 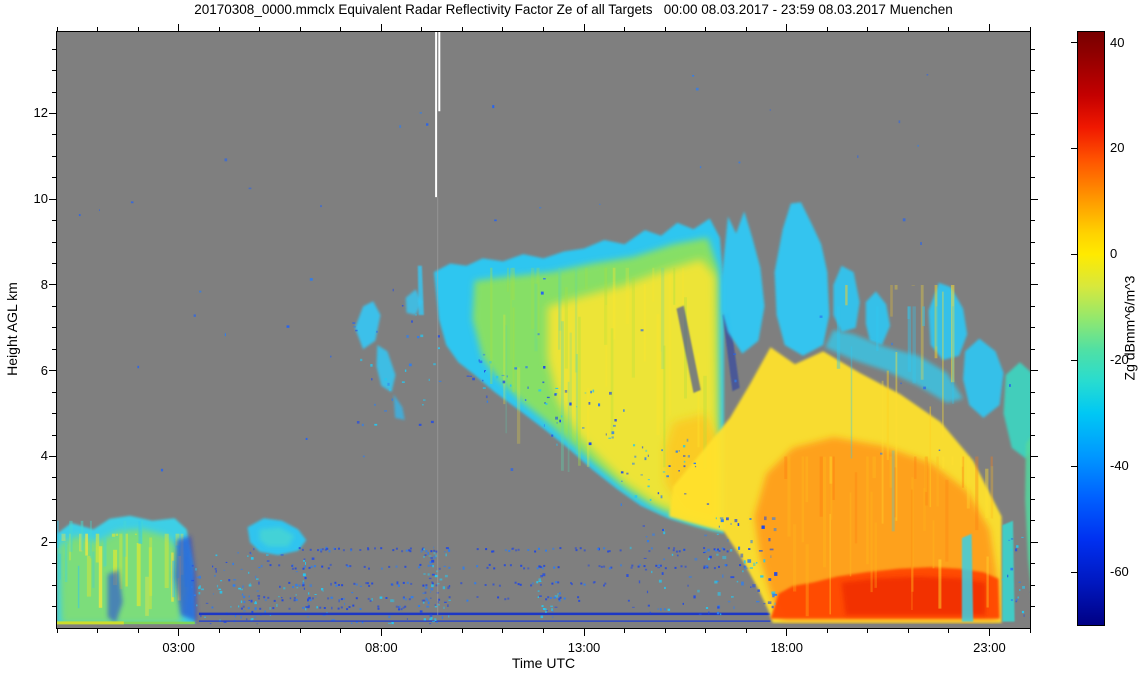 What do you see at coordinates (543, 663) in the screenshot?
I see `x-axis-label: Time UTC` at bounding box center [543, 663].